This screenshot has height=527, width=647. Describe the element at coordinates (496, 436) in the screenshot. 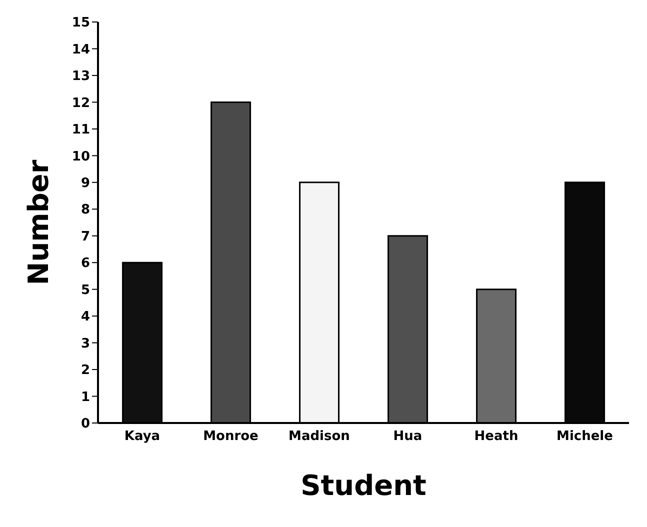

I see `x-tick-label: Heath` at that location.